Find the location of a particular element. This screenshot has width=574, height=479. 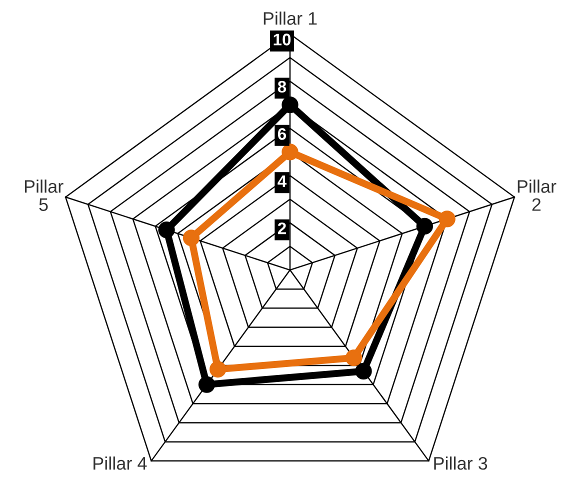

spoke-label: Pillar 3 is located at coordinates (461, 463).